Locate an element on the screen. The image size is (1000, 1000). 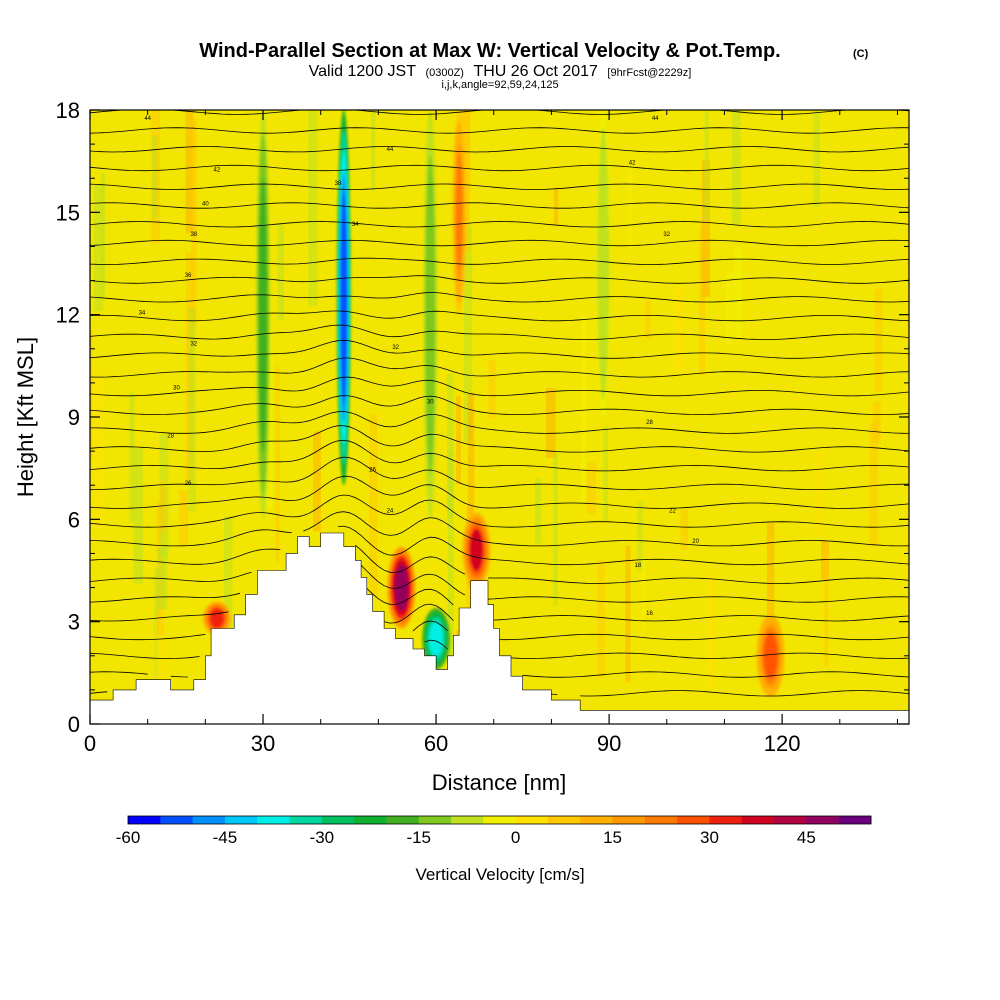
y-axis-label: Height [Kft MSL] is located at coordinates (25, 417).